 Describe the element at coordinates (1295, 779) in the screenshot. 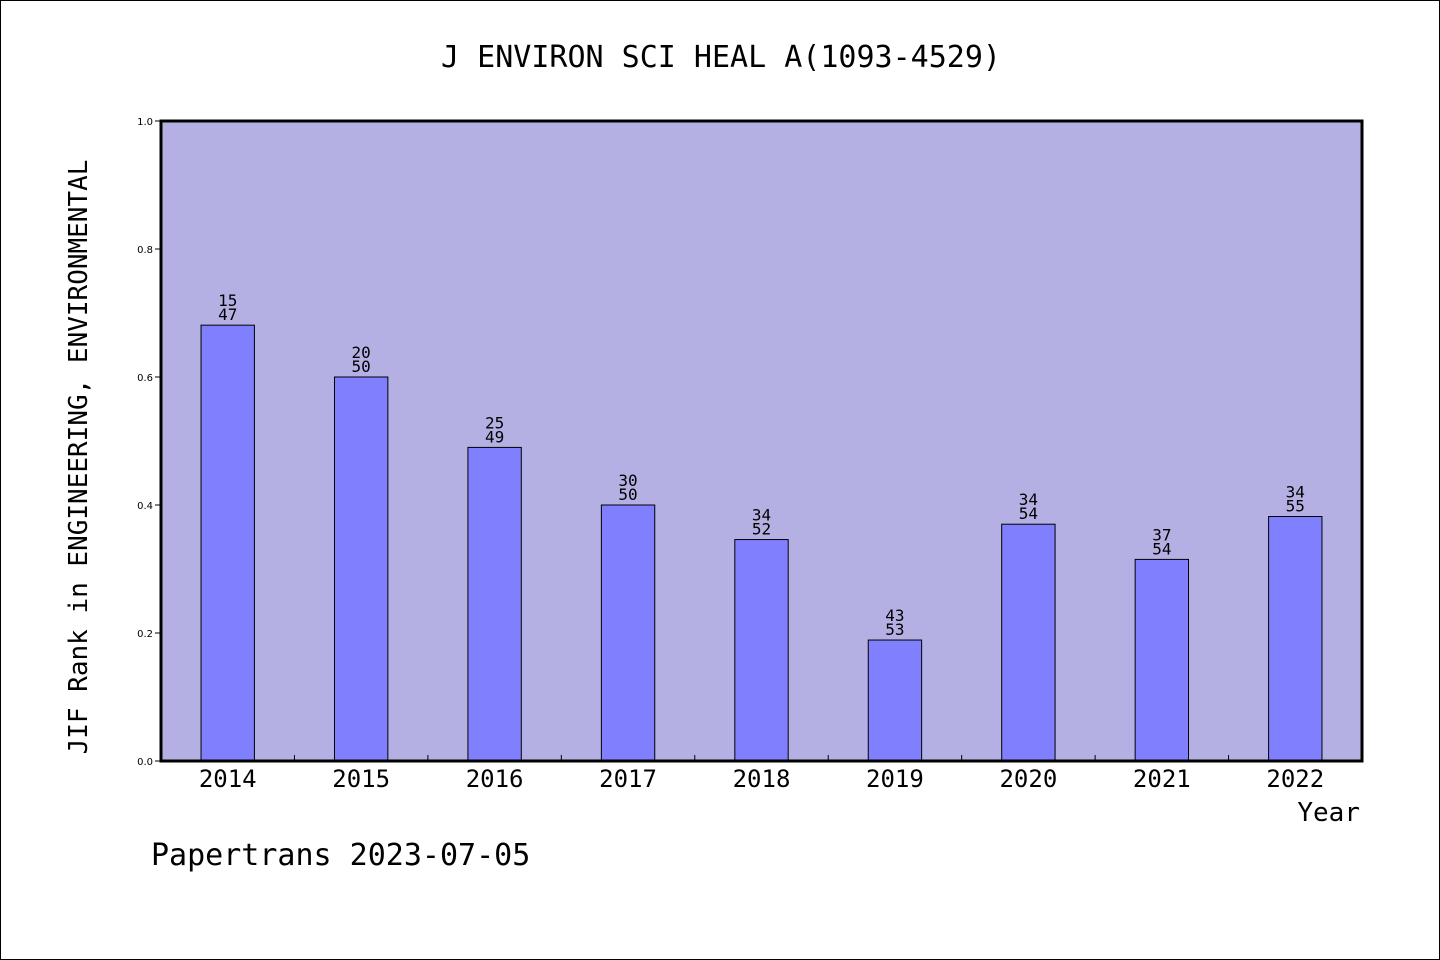

I see `x-tick-label: 2022` at that location.